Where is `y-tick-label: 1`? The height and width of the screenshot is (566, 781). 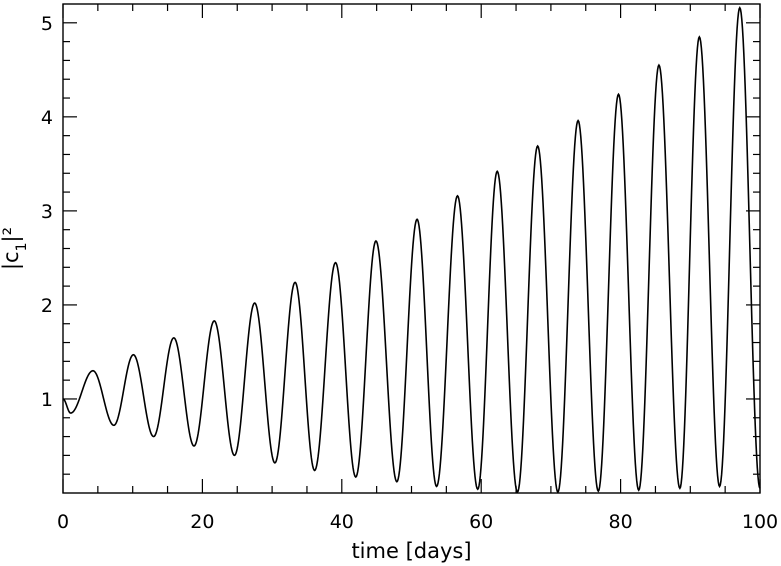 y-tick-label: 1 is located at coordinates (47, 400).